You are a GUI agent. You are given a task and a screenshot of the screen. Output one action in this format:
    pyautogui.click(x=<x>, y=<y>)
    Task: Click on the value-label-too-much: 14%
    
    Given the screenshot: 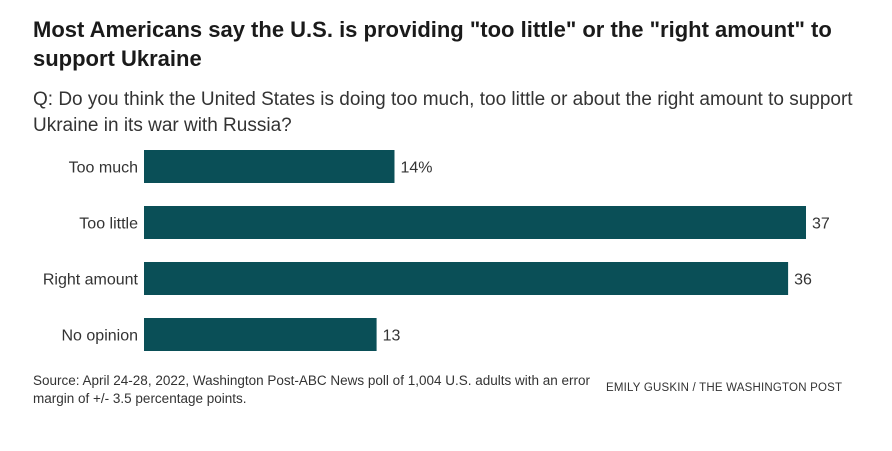 What is the action you would take?
    pyautogui.click(x=416, y=168)
    